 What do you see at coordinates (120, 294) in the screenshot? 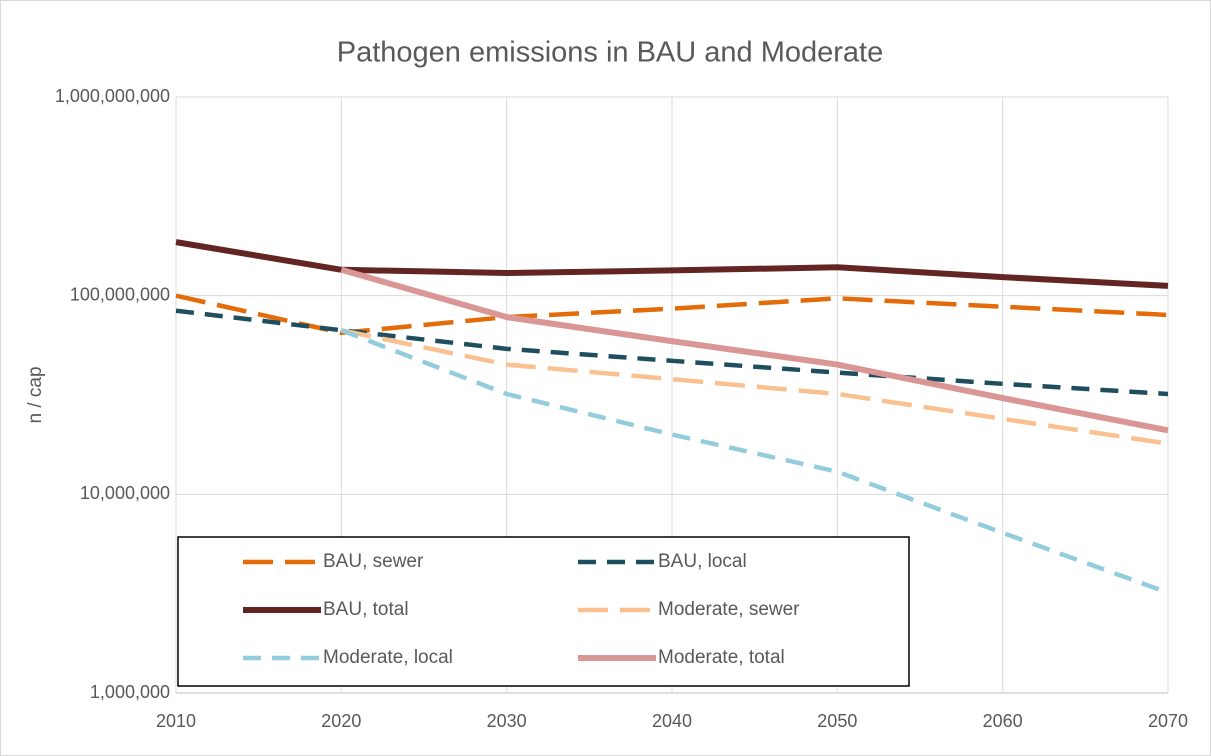
I see `y-tick-label: 100,000,000` at bounding box center [120, 294].